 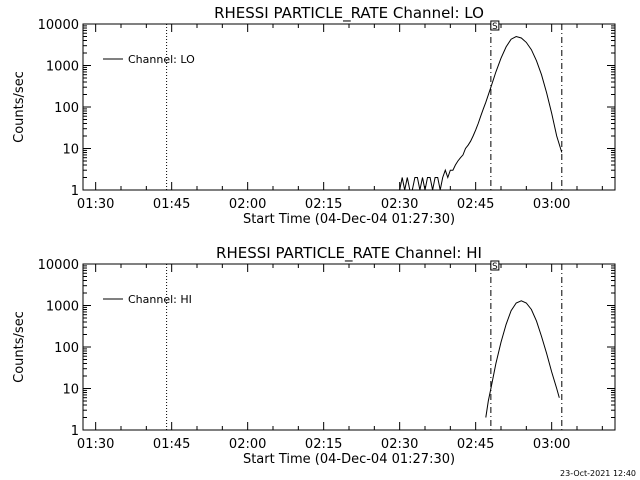 I want to click on generation-timestamp: 23-Oct-2021 12:40, so click(x=598, y=473).